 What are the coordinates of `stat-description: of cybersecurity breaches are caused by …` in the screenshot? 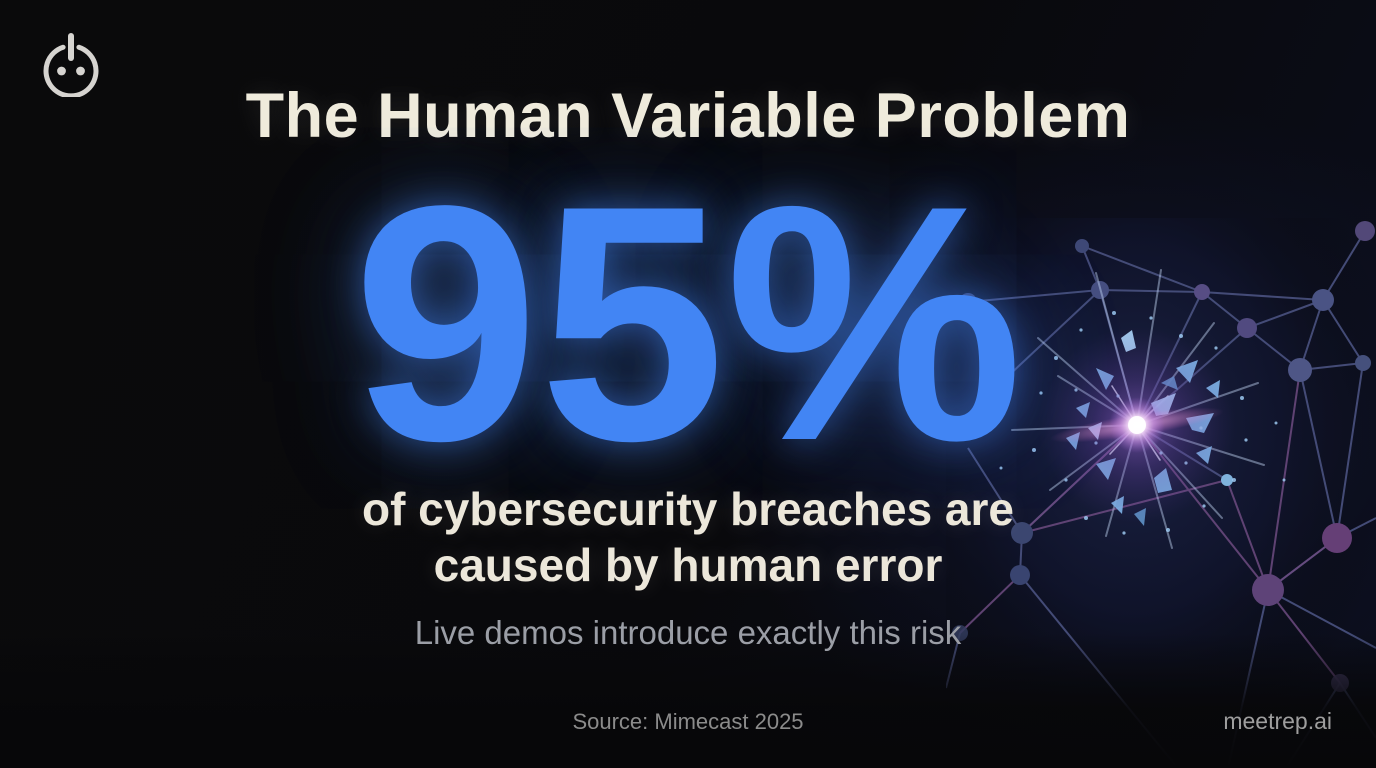 It's located at (688, 537).